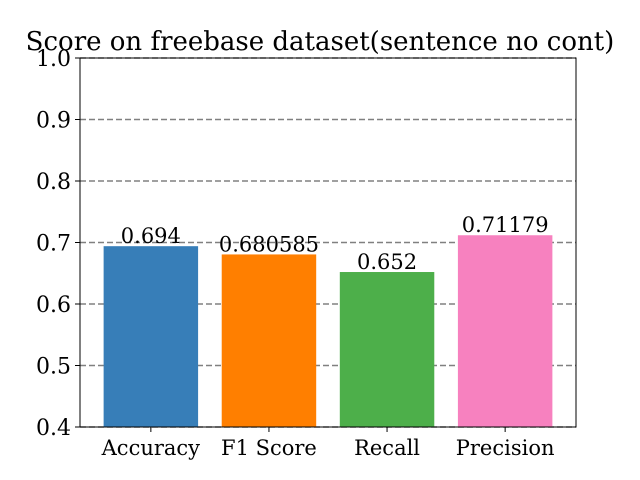  Describe the element at coordinates (53, 305) in the screenshot. I see `y-tick-label: 0.6` at that location.